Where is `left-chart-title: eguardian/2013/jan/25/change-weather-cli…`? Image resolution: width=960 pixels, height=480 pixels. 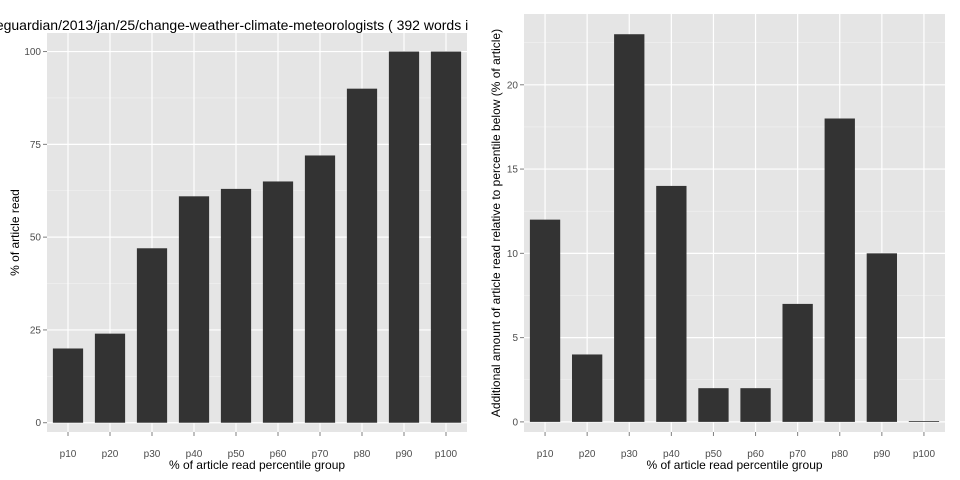
left-chart-title: eguardian/2013/jan/25/change-weather-cli… is located at coordinates (234, 25).